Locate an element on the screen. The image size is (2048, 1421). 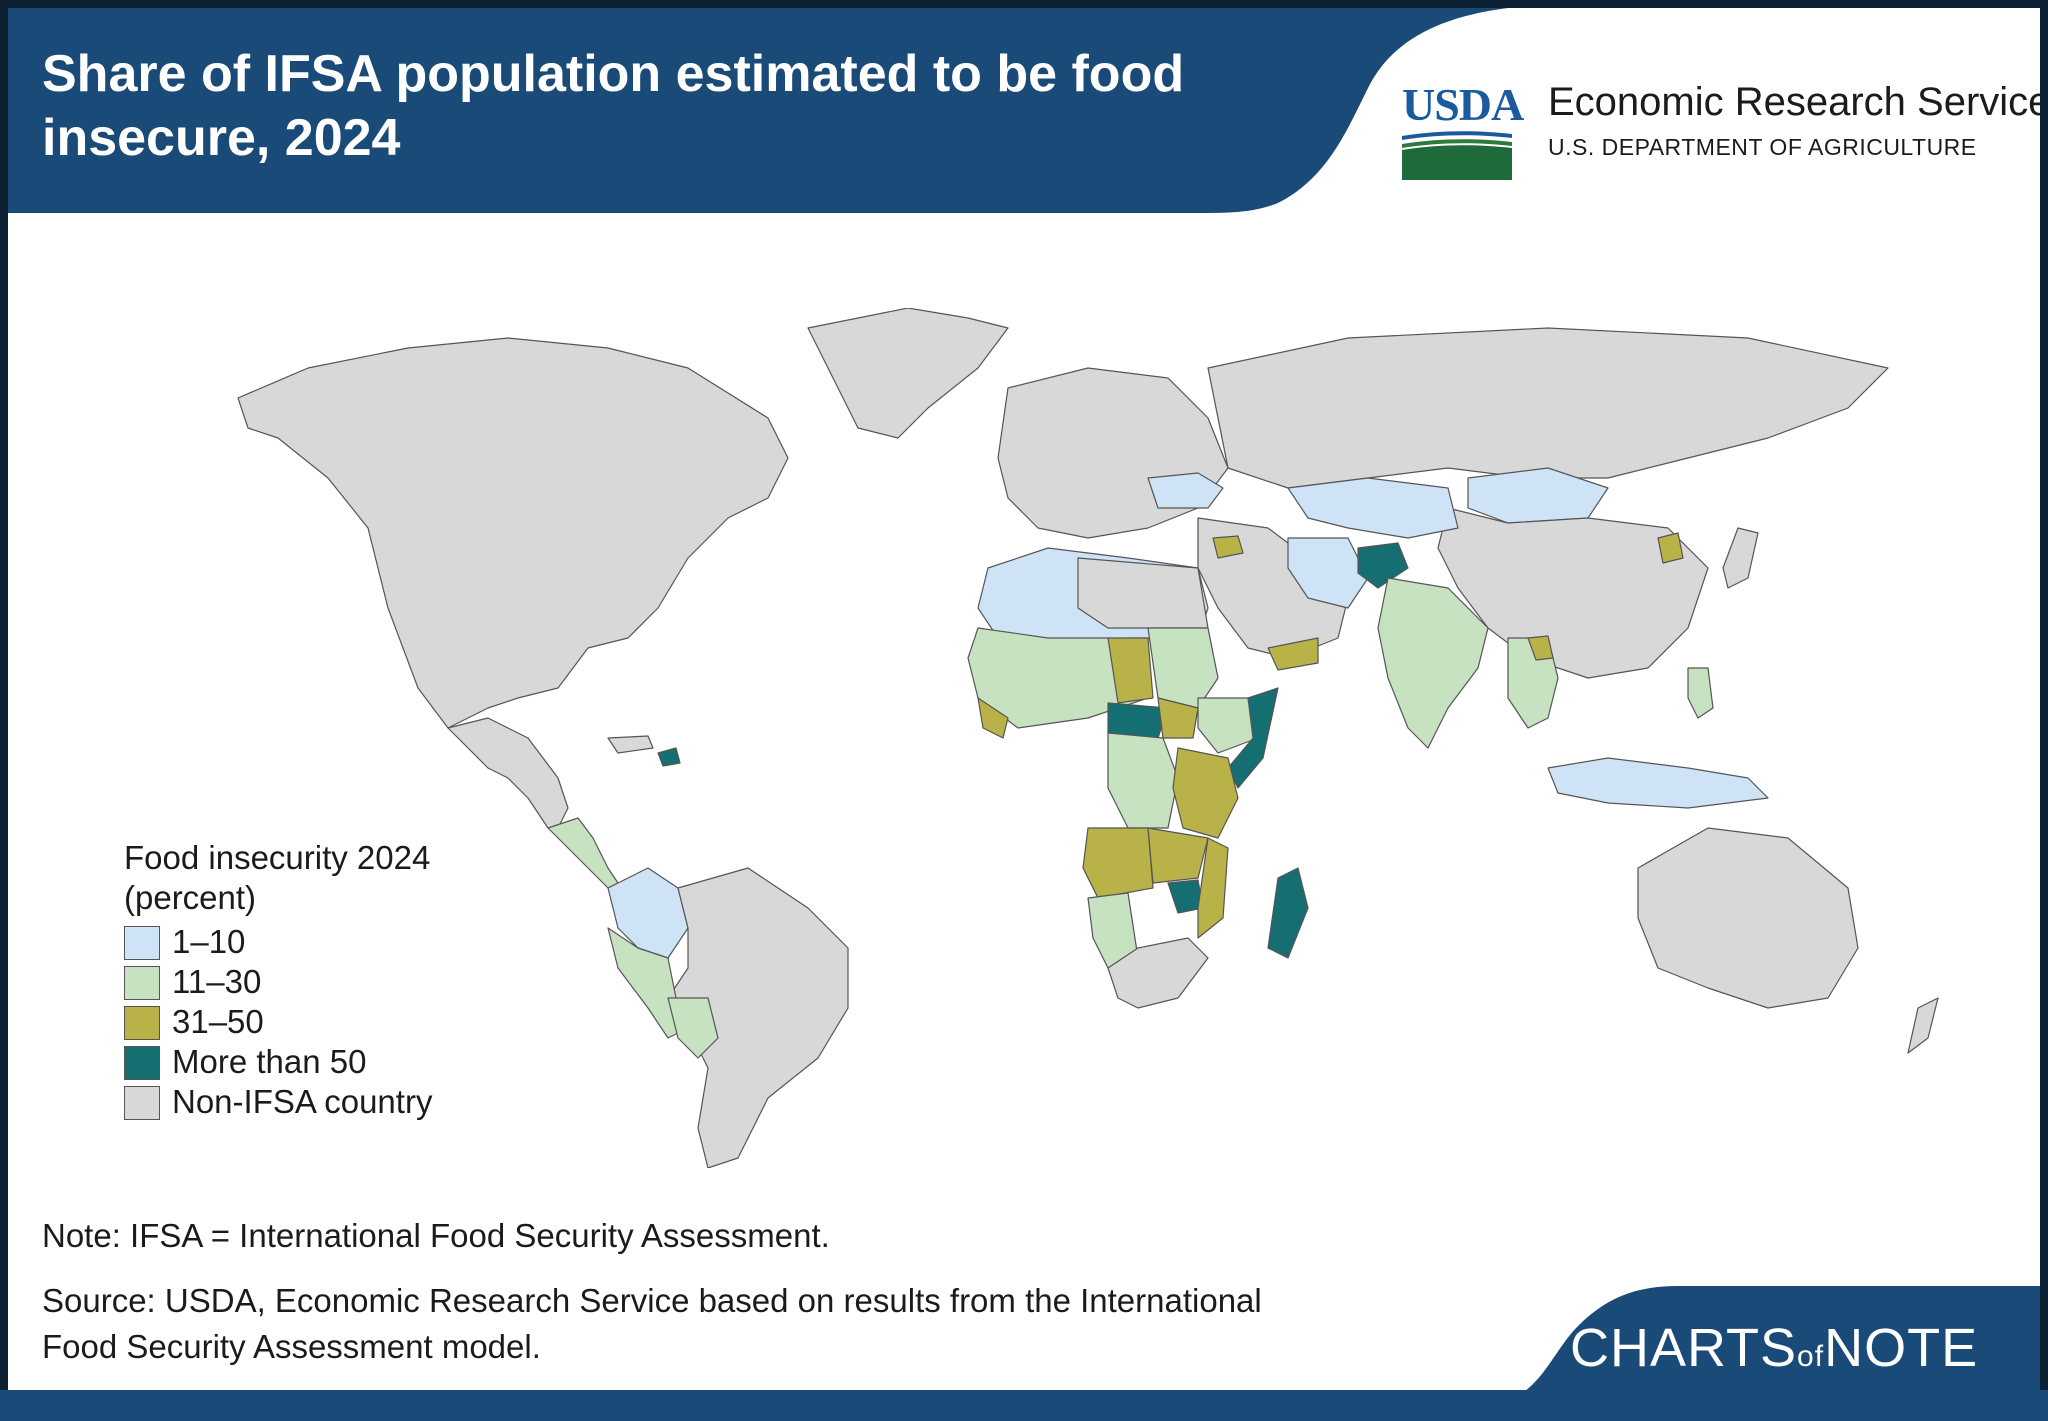
west-coast-region is located at coordinates (993, 718).